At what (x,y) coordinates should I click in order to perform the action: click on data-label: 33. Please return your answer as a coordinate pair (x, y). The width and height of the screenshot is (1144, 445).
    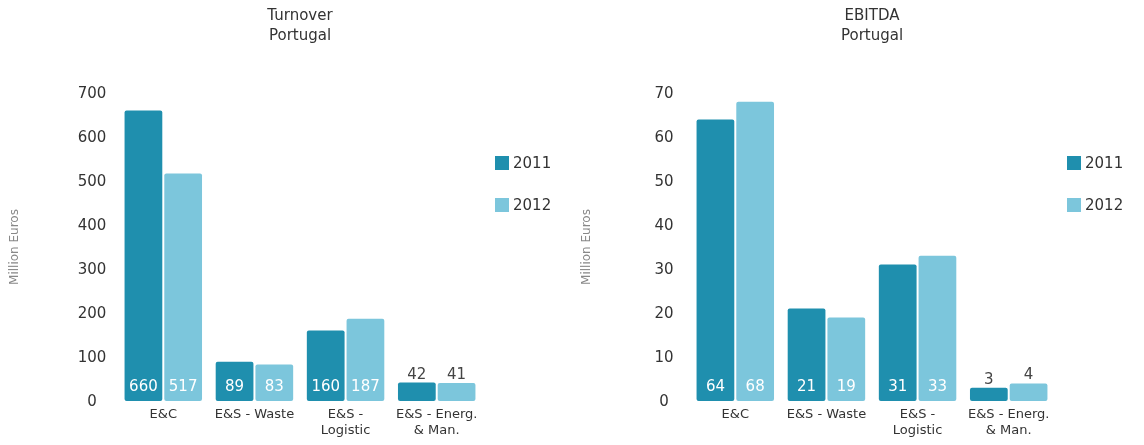
    Looking at the image, I should click on (937, 386).